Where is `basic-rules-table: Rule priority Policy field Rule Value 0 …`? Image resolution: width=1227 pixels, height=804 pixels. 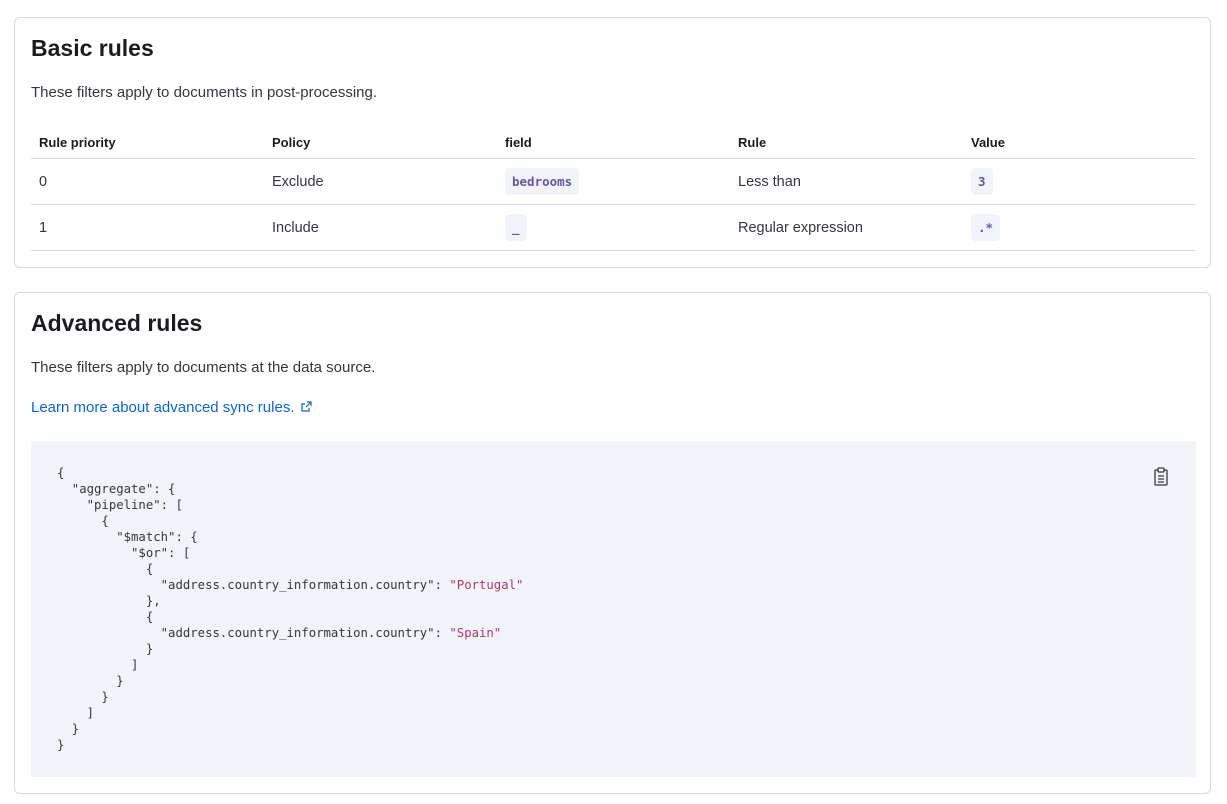 basic-rules-table: Rule priority Policy field Rule Value 0 … is located at coordinates (613, 188).